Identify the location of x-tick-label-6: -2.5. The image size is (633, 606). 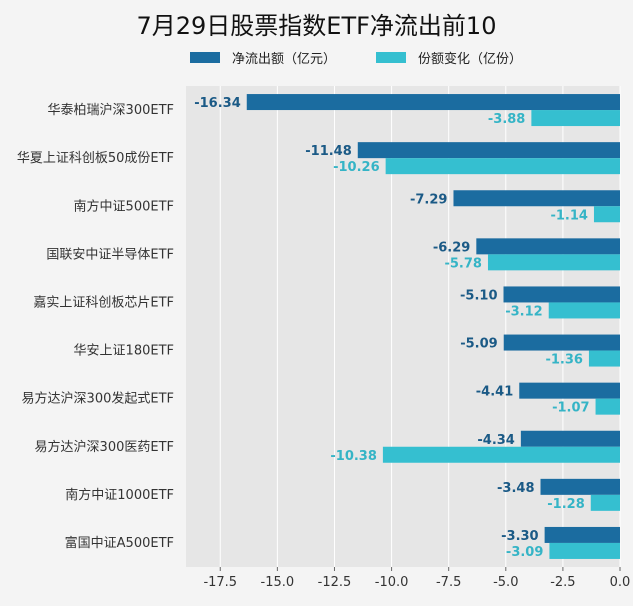
(562, 582).